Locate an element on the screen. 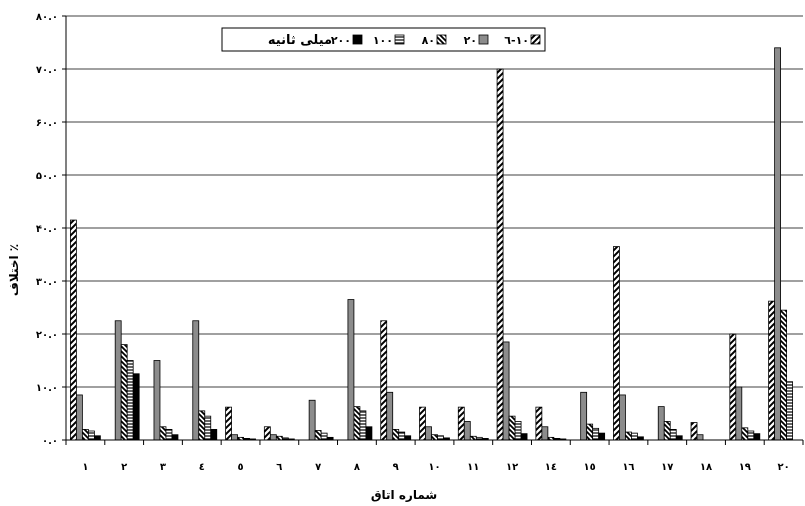  legend-label: ٦-۱۰ is located at coordinates (516, 40).